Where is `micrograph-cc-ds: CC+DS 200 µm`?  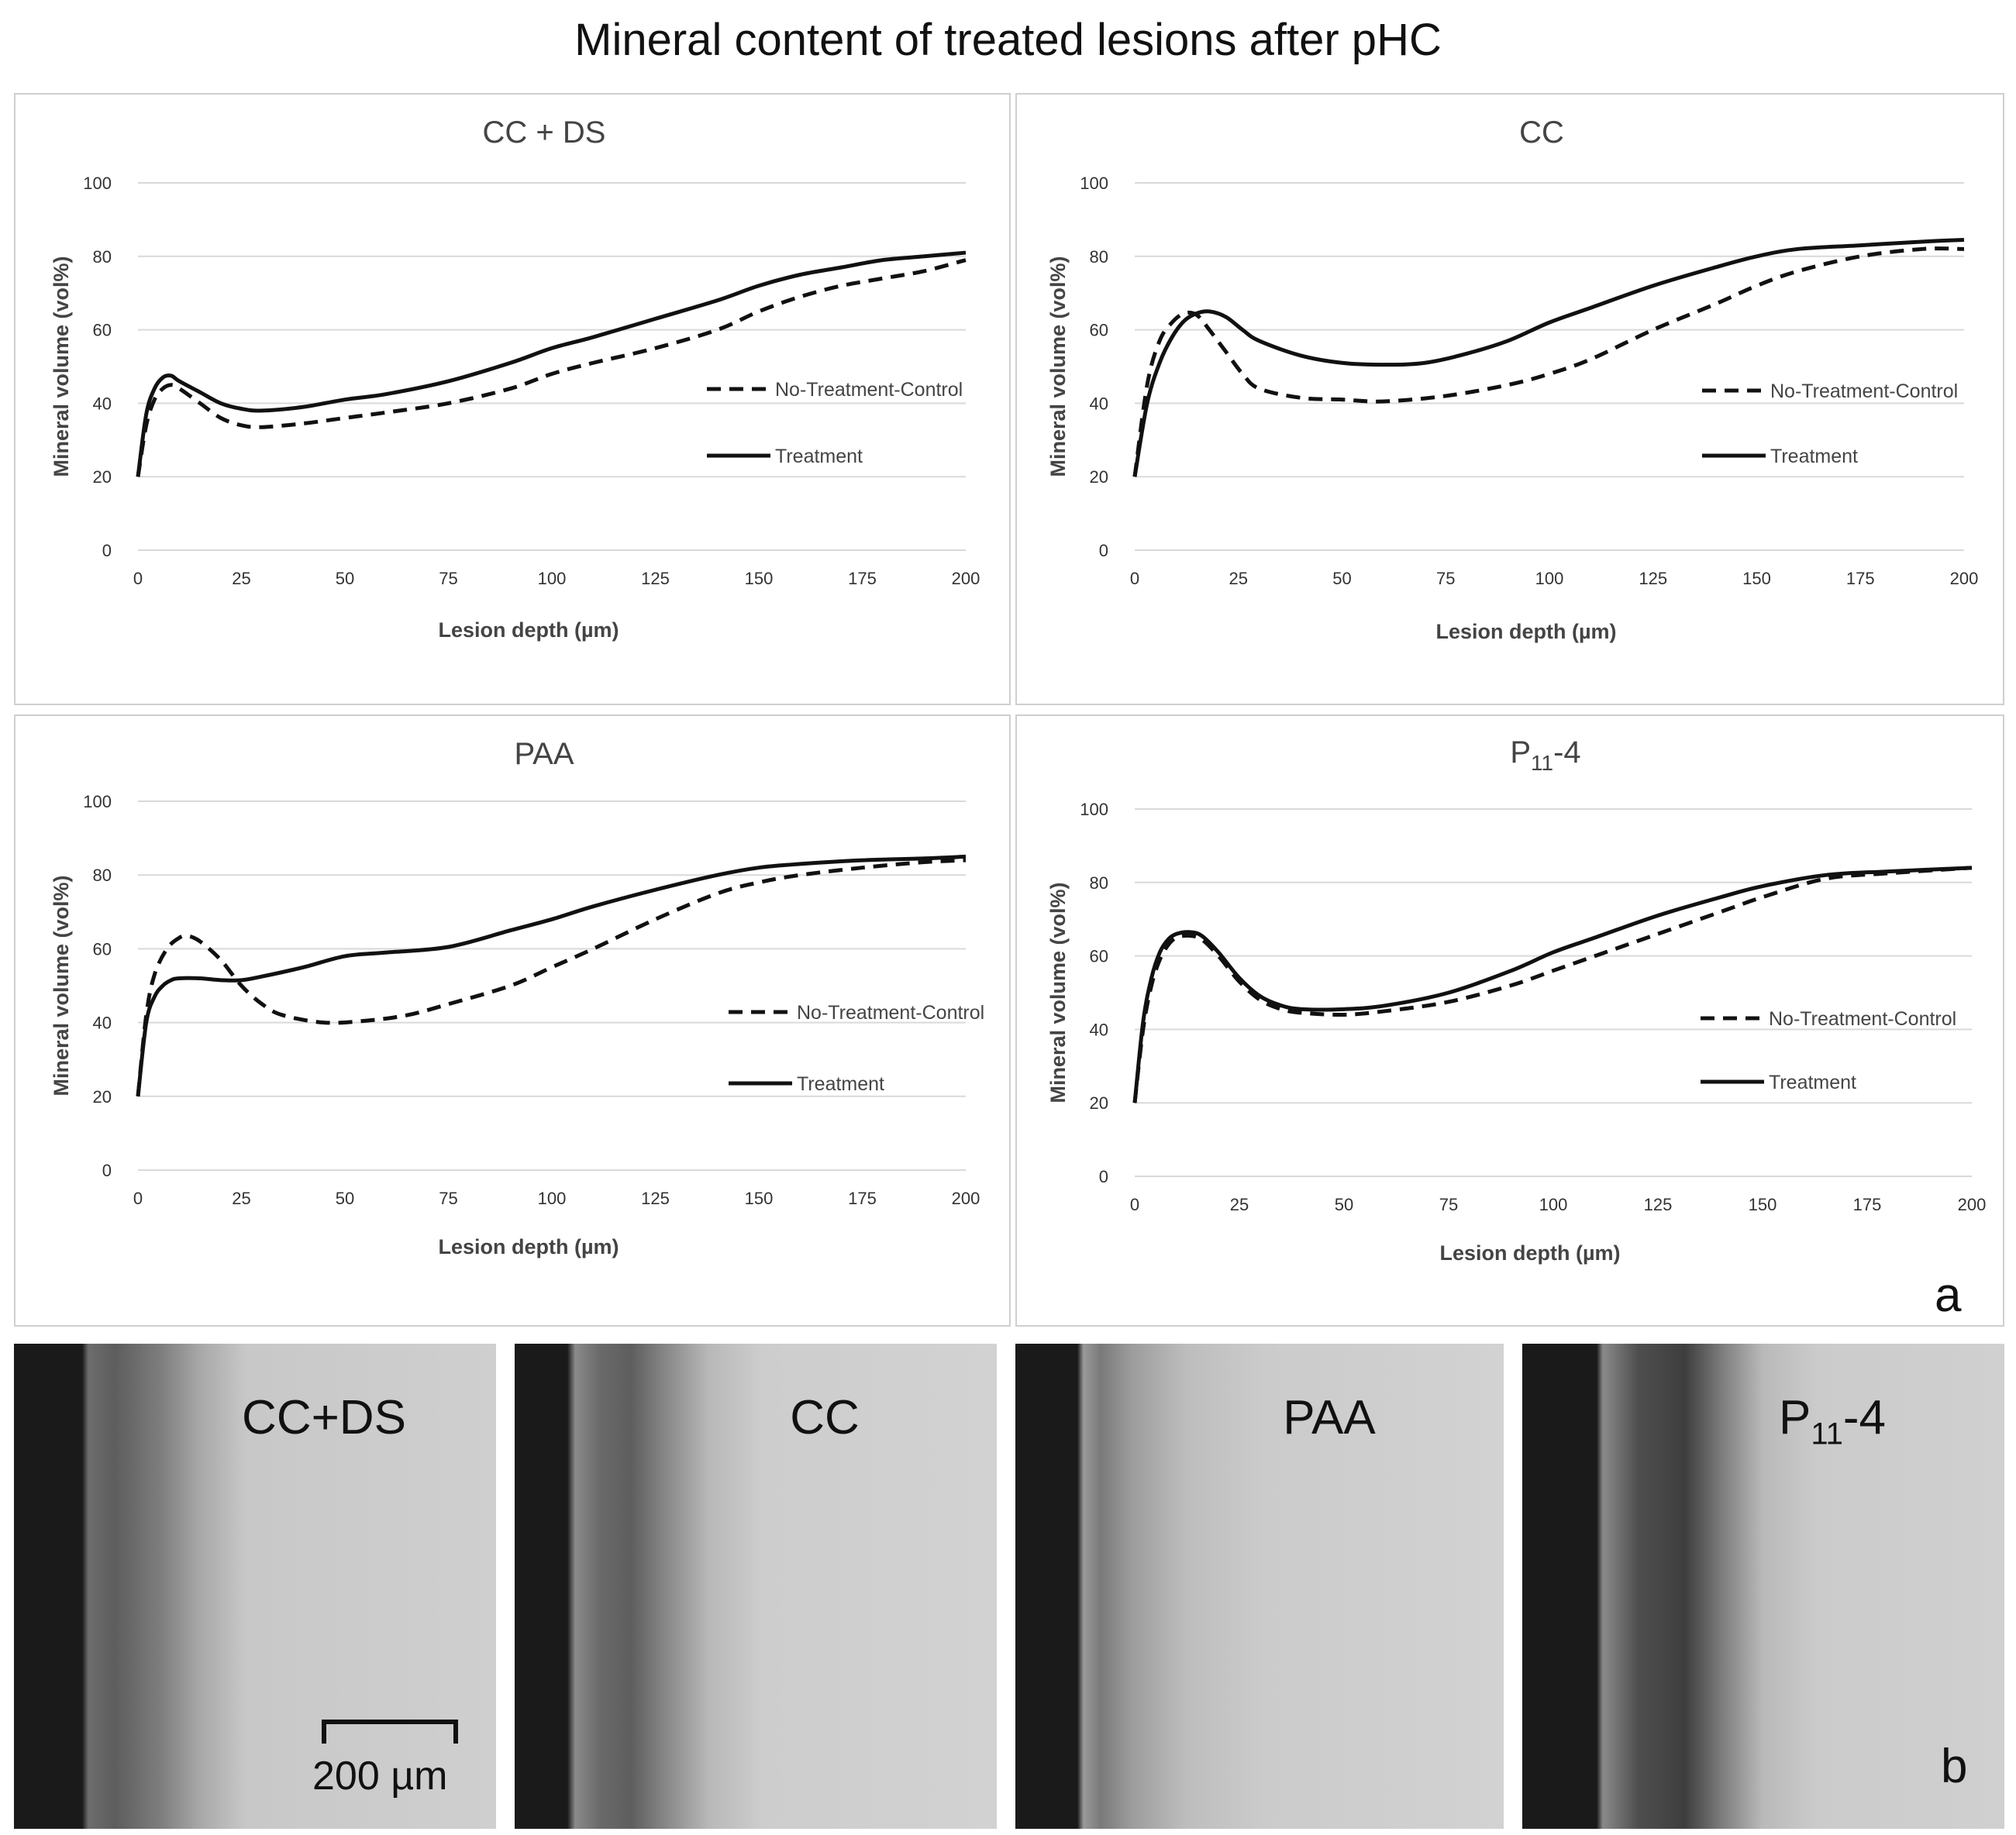
micrograph-cc-ds: CC+DS 200 µm is located at coordinates (255, 1586).